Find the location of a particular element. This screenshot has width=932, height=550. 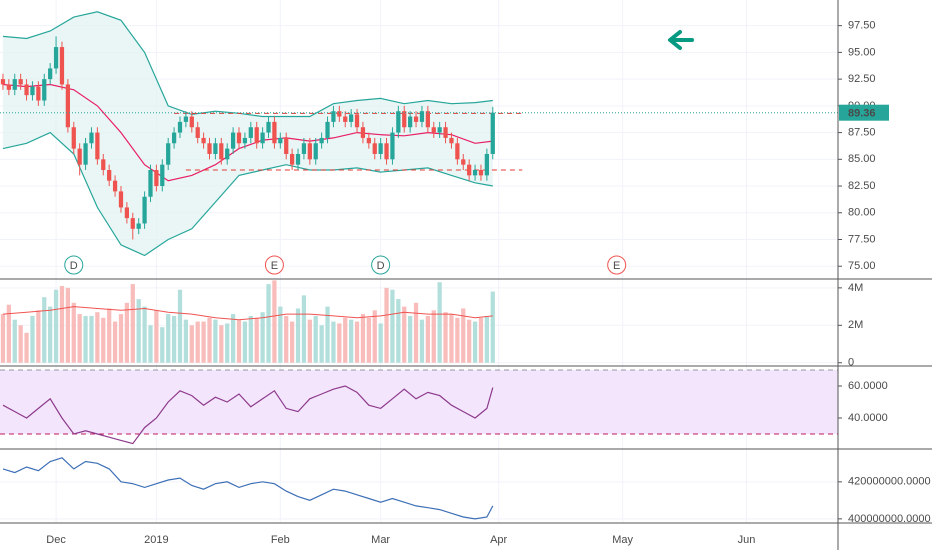

y-tick-label: 95.00 is located at coordinates (862, 52).